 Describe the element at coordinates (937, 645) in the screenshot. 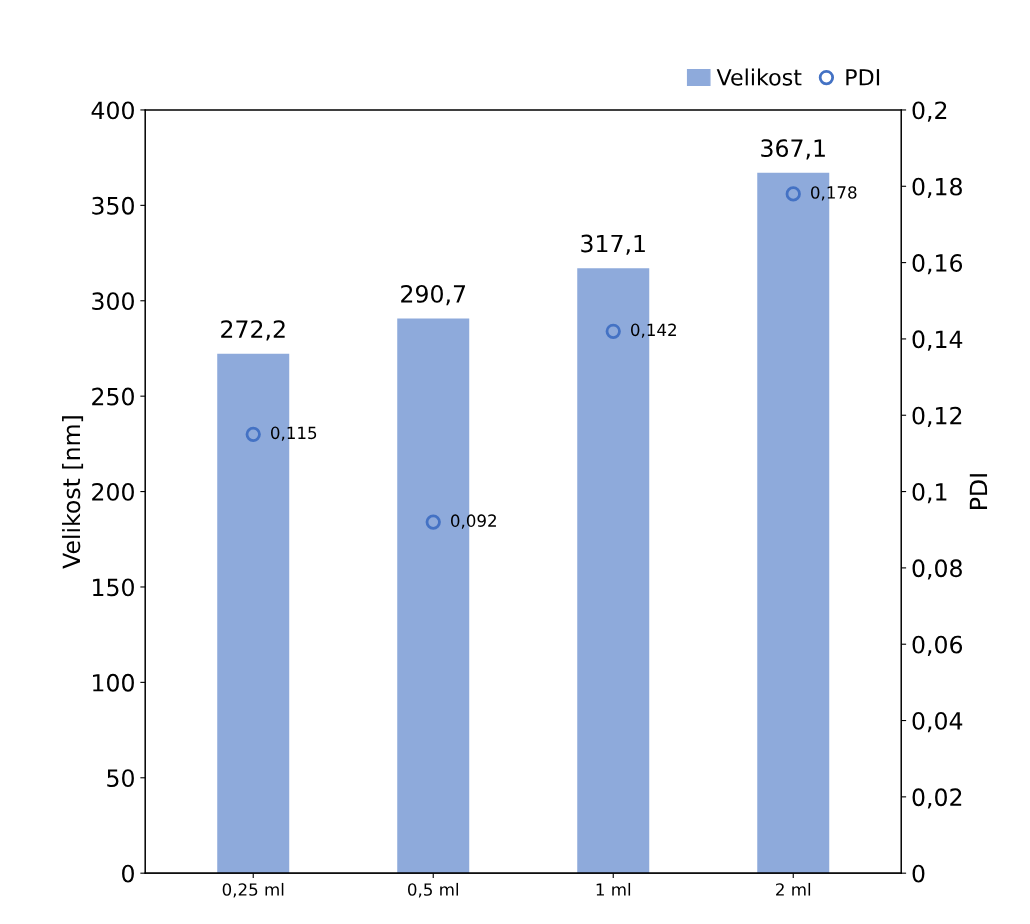

I see `y2-tick-label: 0,06` at that location.